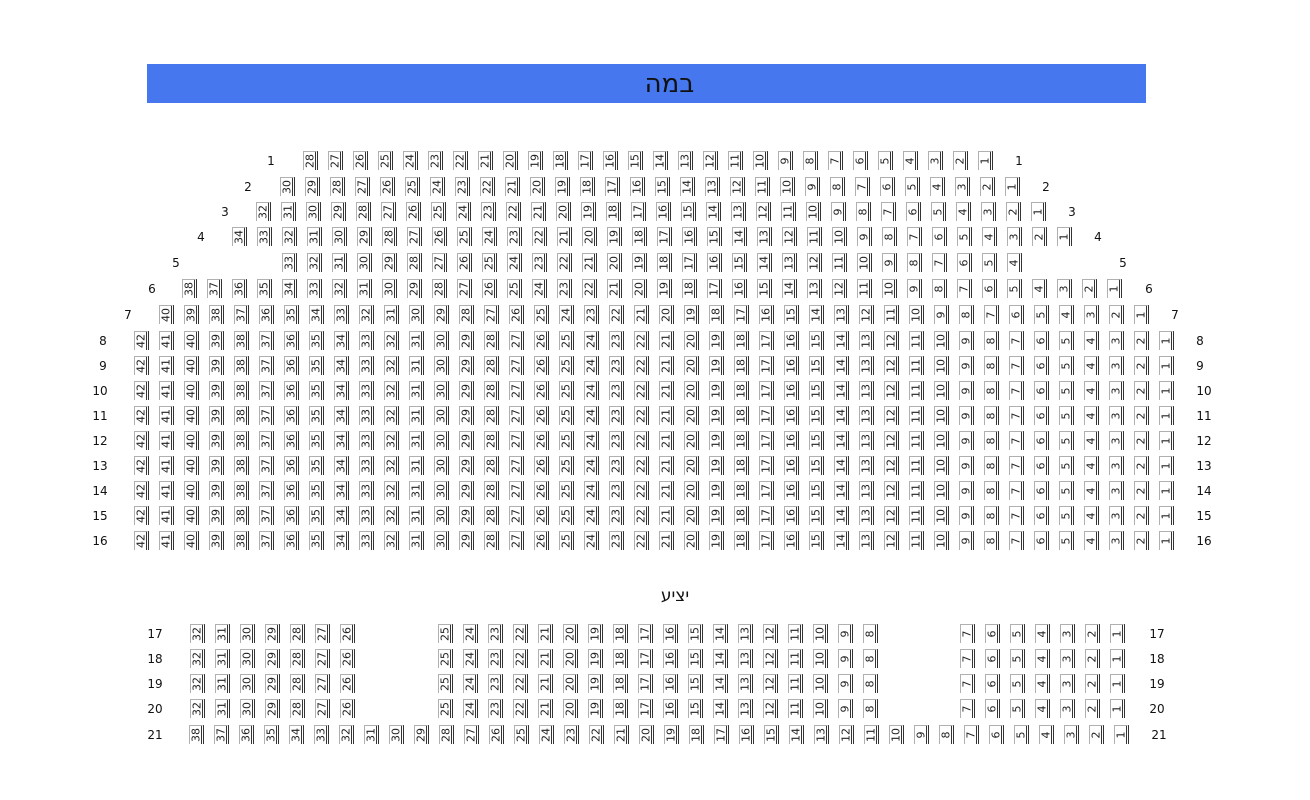 The height and width of the screenshot is (800, 1310). I want to click on seat-row6-2: 2, so click(1089, 288).